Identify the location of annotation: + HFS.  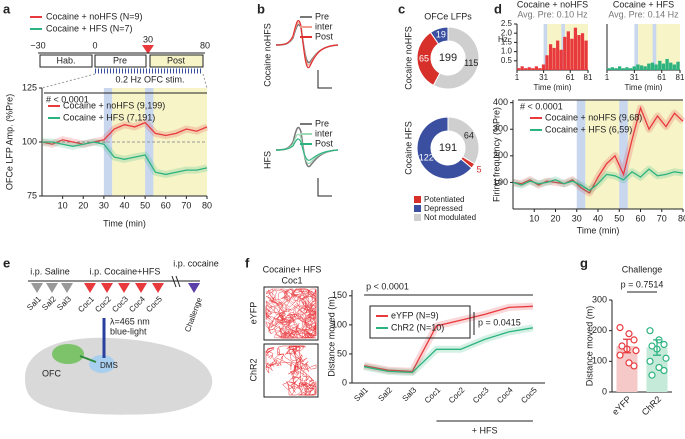
(485, 430).